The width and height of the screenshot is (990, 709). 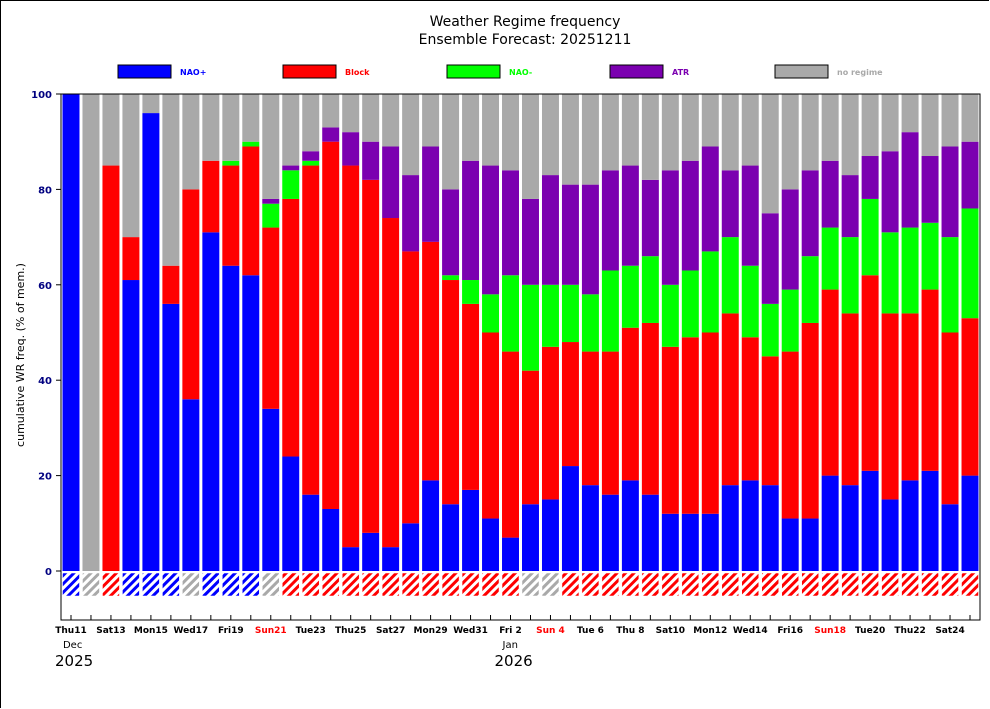 I want to click on legend-label: no regime, so click(x=860, y=72).